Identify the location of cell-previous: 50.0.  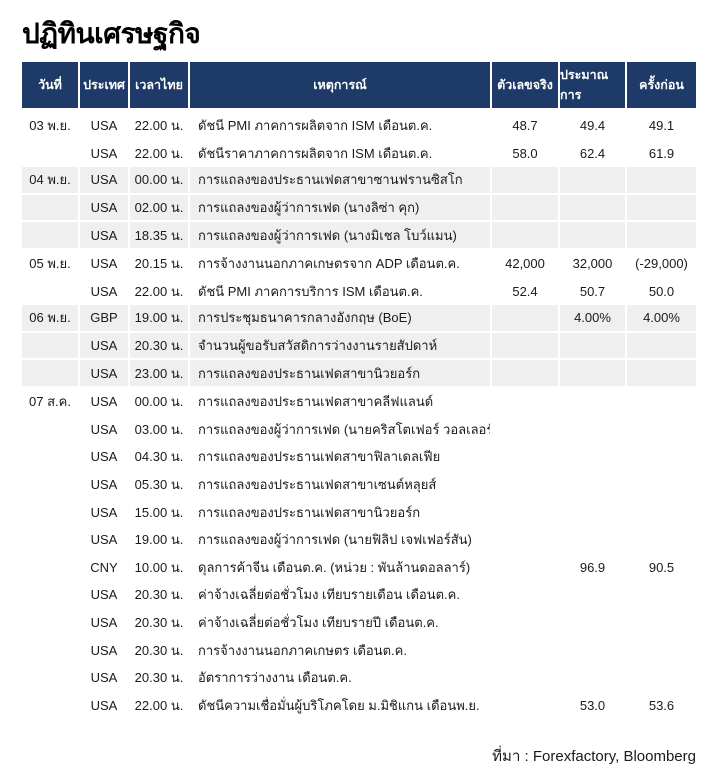
(661, 291).